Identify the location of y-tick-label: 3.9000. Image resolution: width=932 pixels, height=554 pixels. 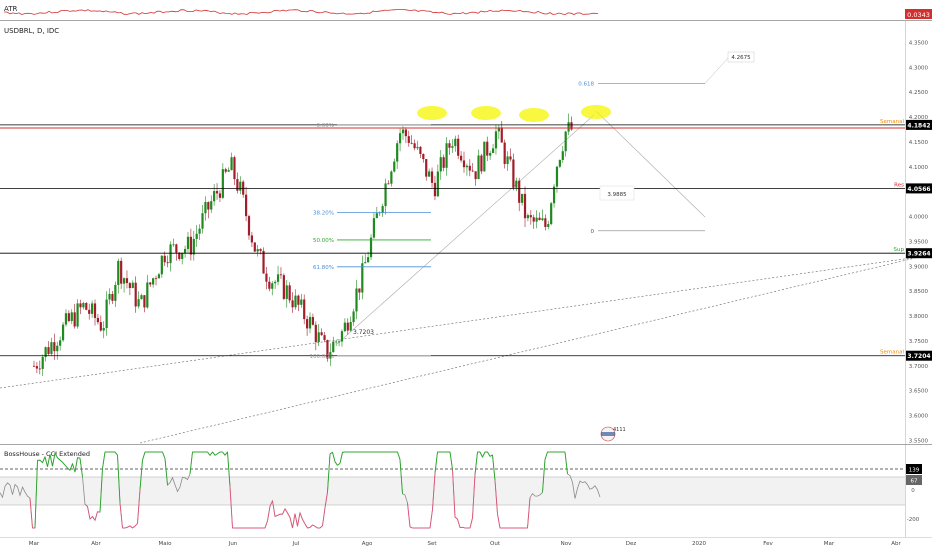
(919, 267).